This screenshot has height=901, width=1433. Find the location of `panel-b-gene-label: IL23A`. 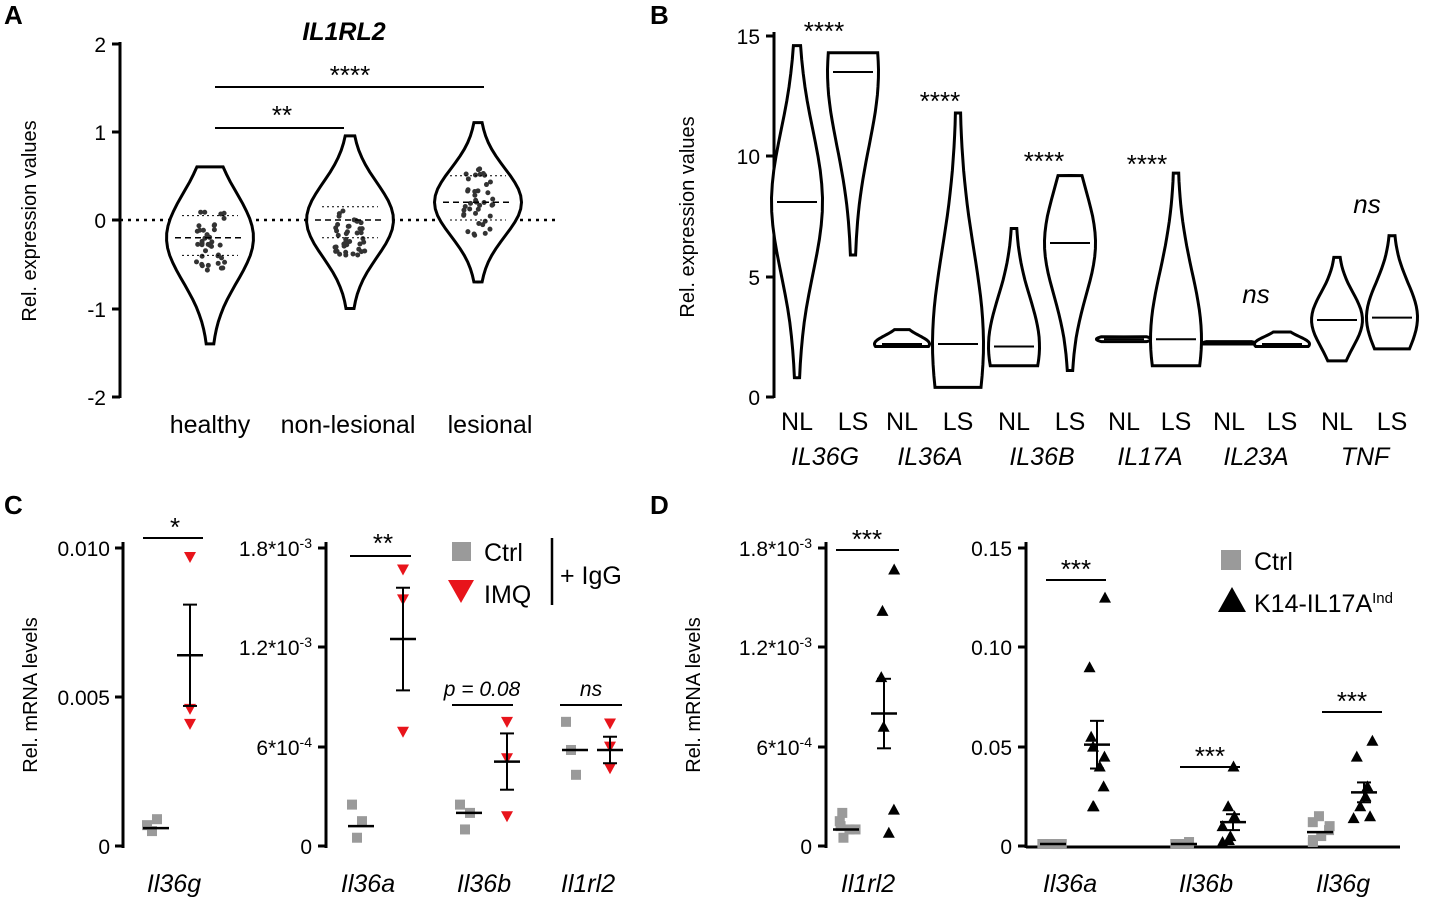

panel-b-gene-label: IL23A is located at coordinates (1255, 457).